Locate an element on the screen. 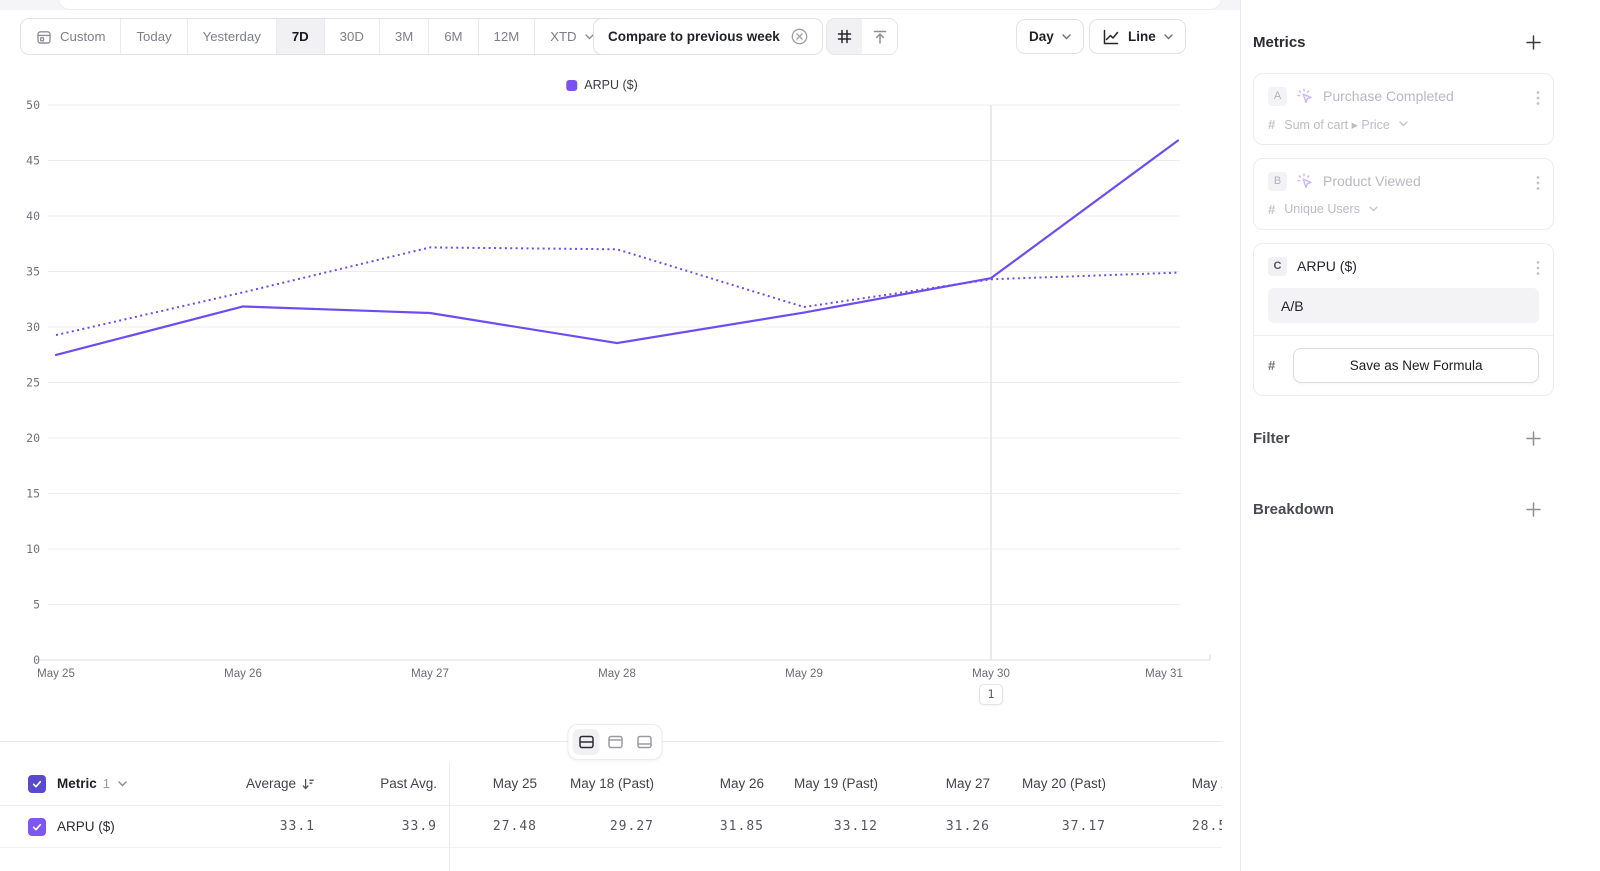 The height and width of the screenshot is (871, 1600). filter-section-header: Filter is located at coordinates (1397, 438).